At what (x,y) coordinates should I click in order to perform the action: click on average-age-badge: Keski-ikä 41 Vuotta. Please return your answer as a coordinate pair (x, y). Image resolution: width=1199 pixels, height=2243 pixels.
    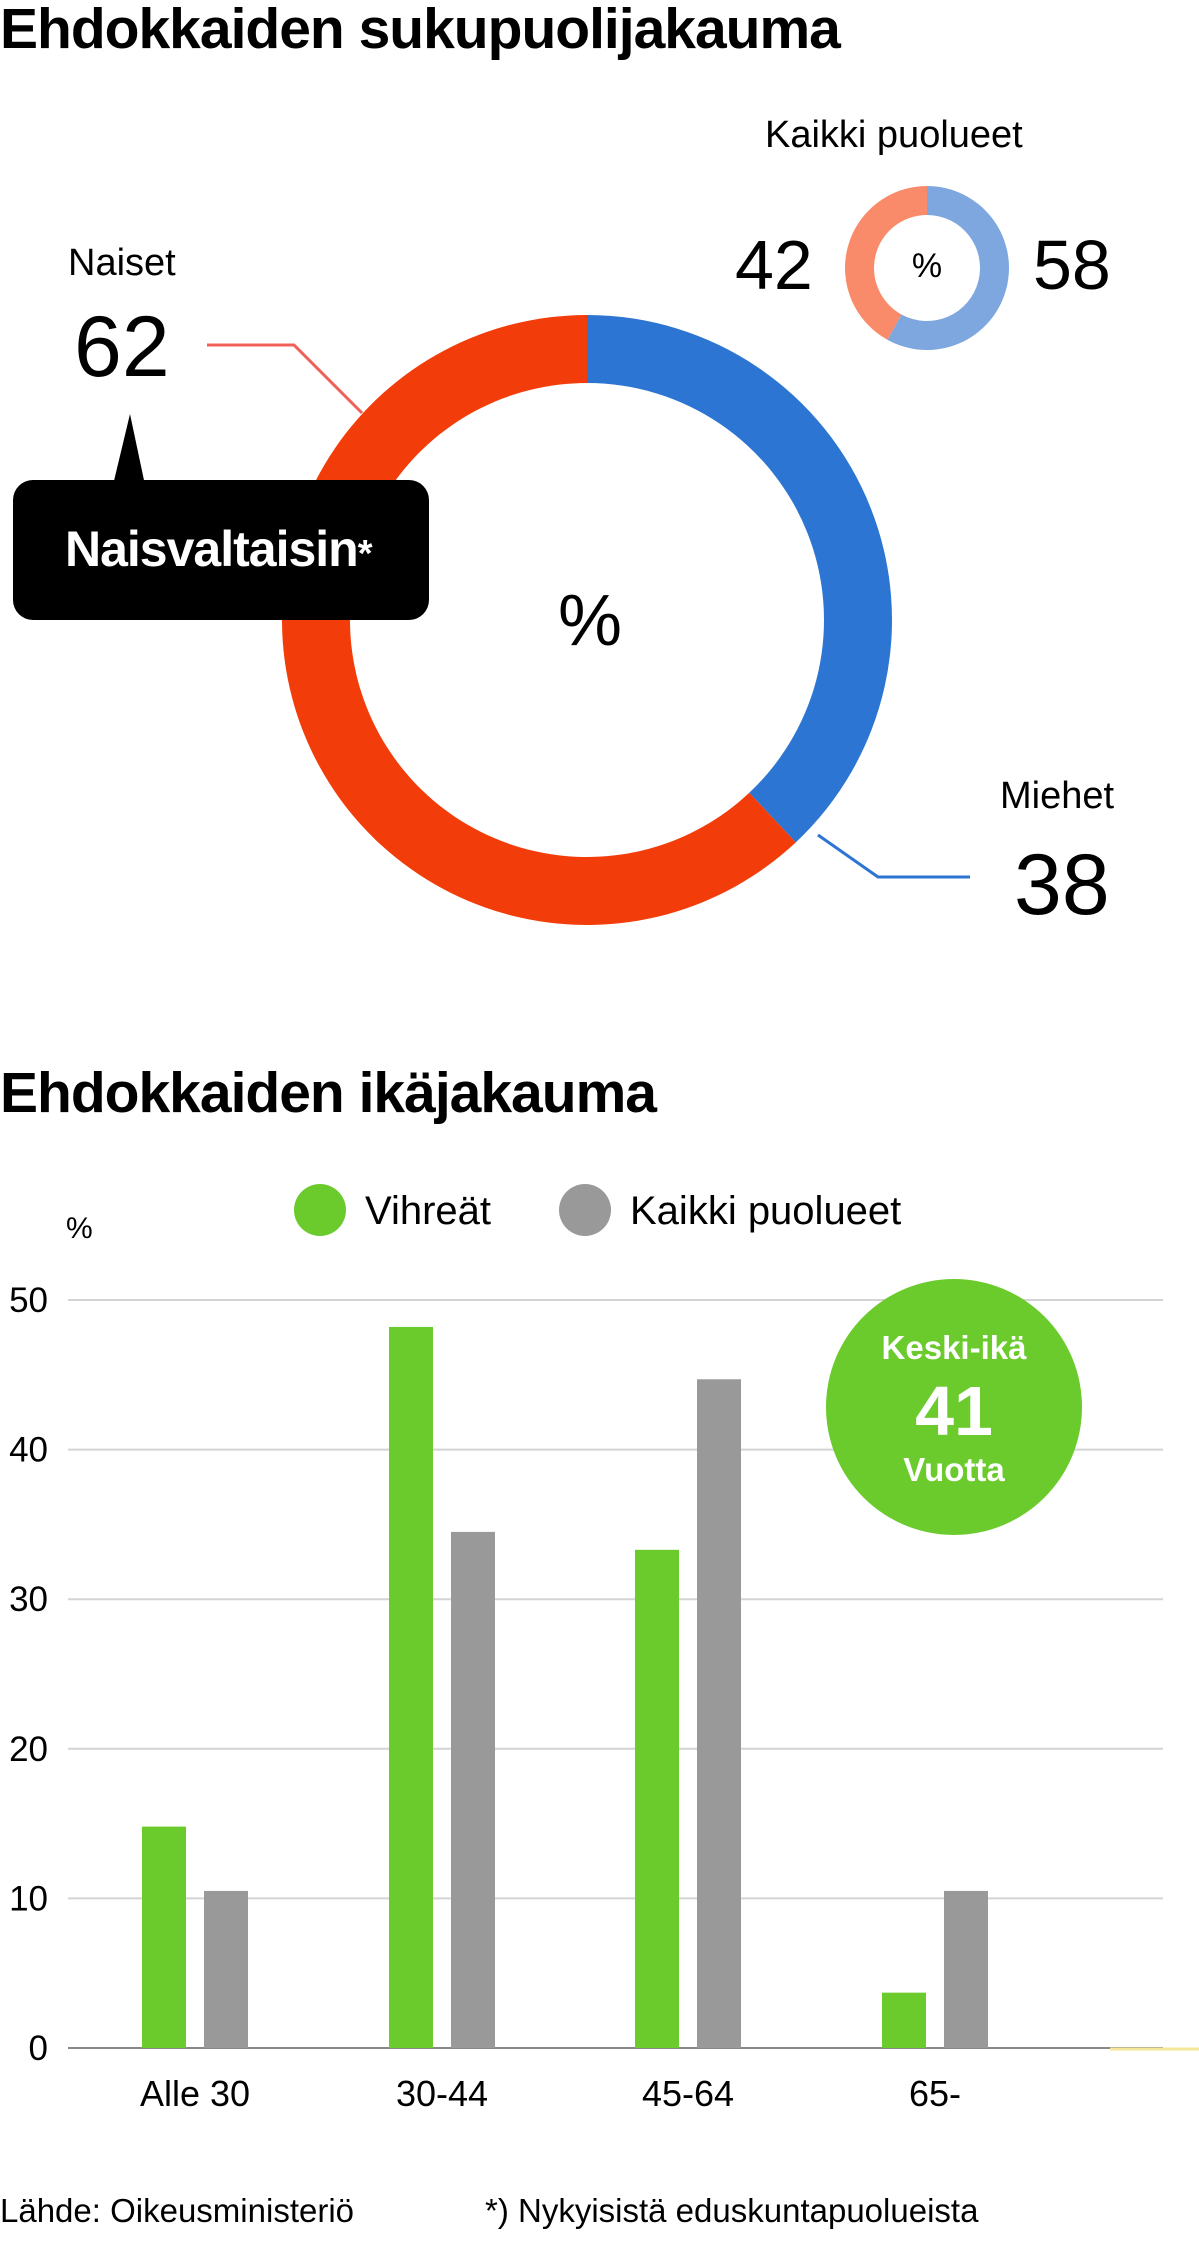
    Looking at the image, I should click on (954, 1407).